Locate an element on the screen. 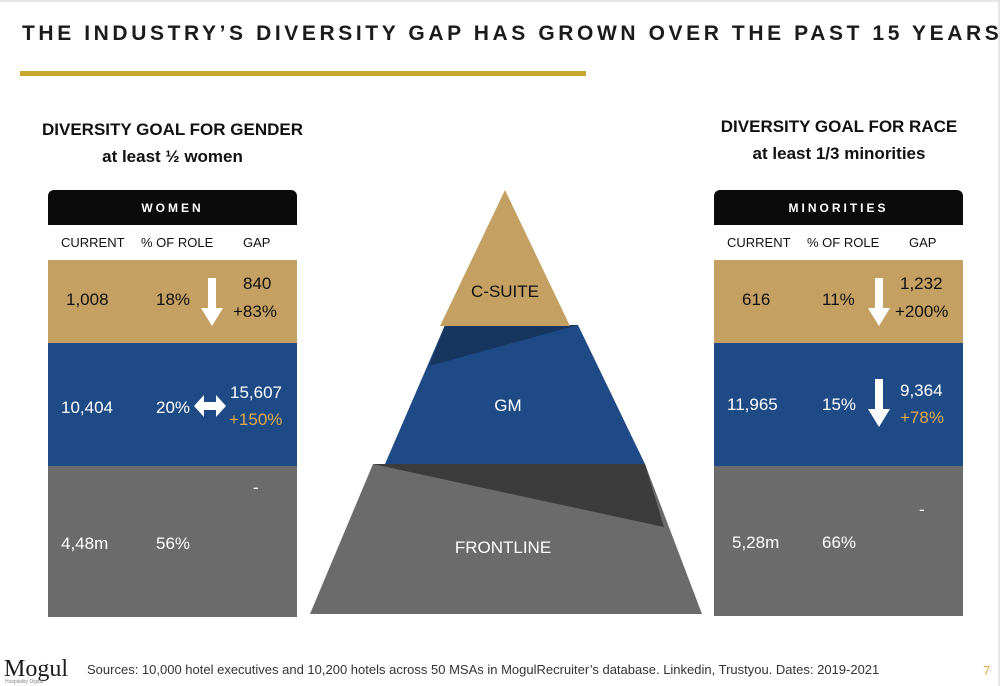 Image resolution: width=1000 pixels, height=686 pixels. pct-value: 66% is located at coordinates (839, 542).